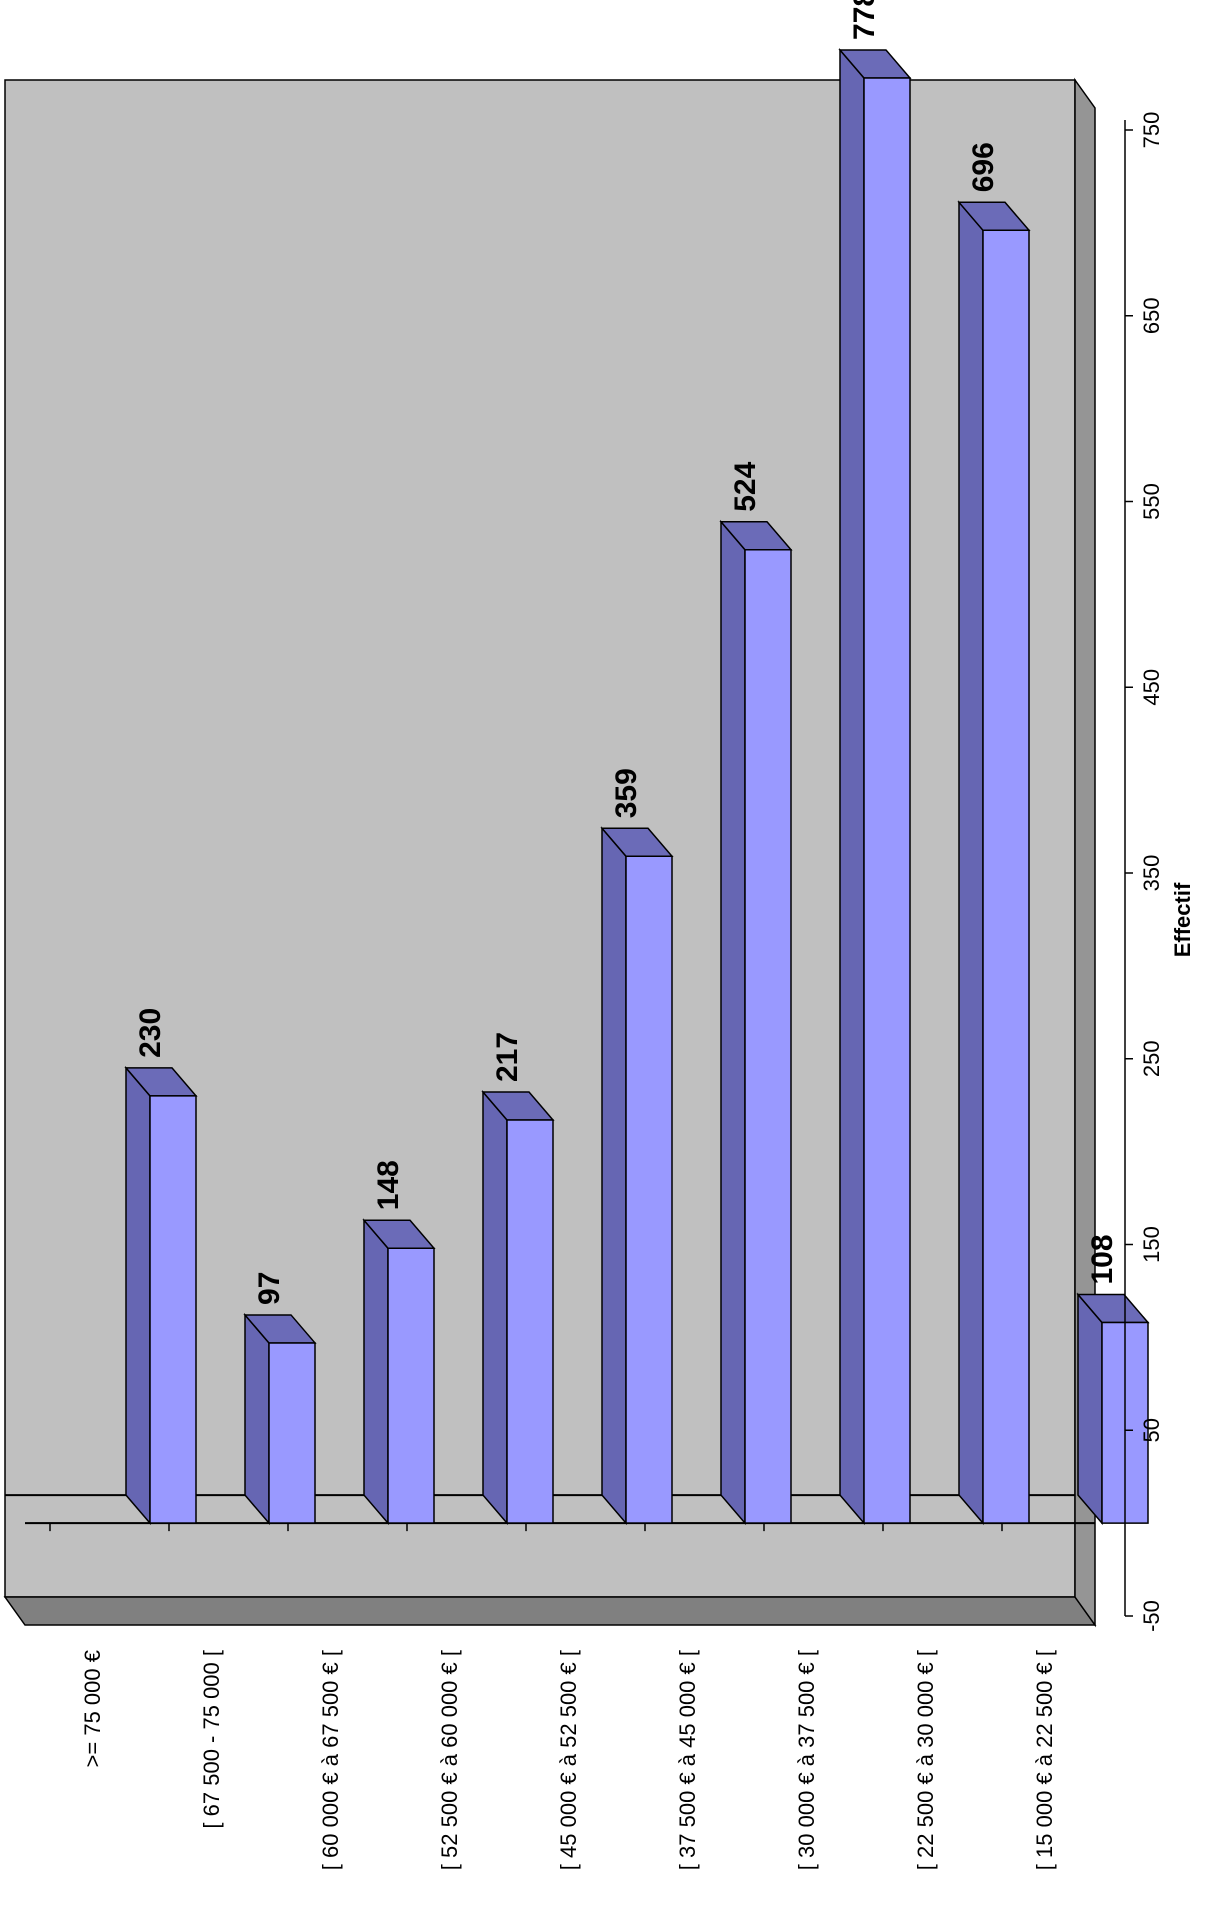  I want to click on value-tick-label: 450, so click(1151, 687).